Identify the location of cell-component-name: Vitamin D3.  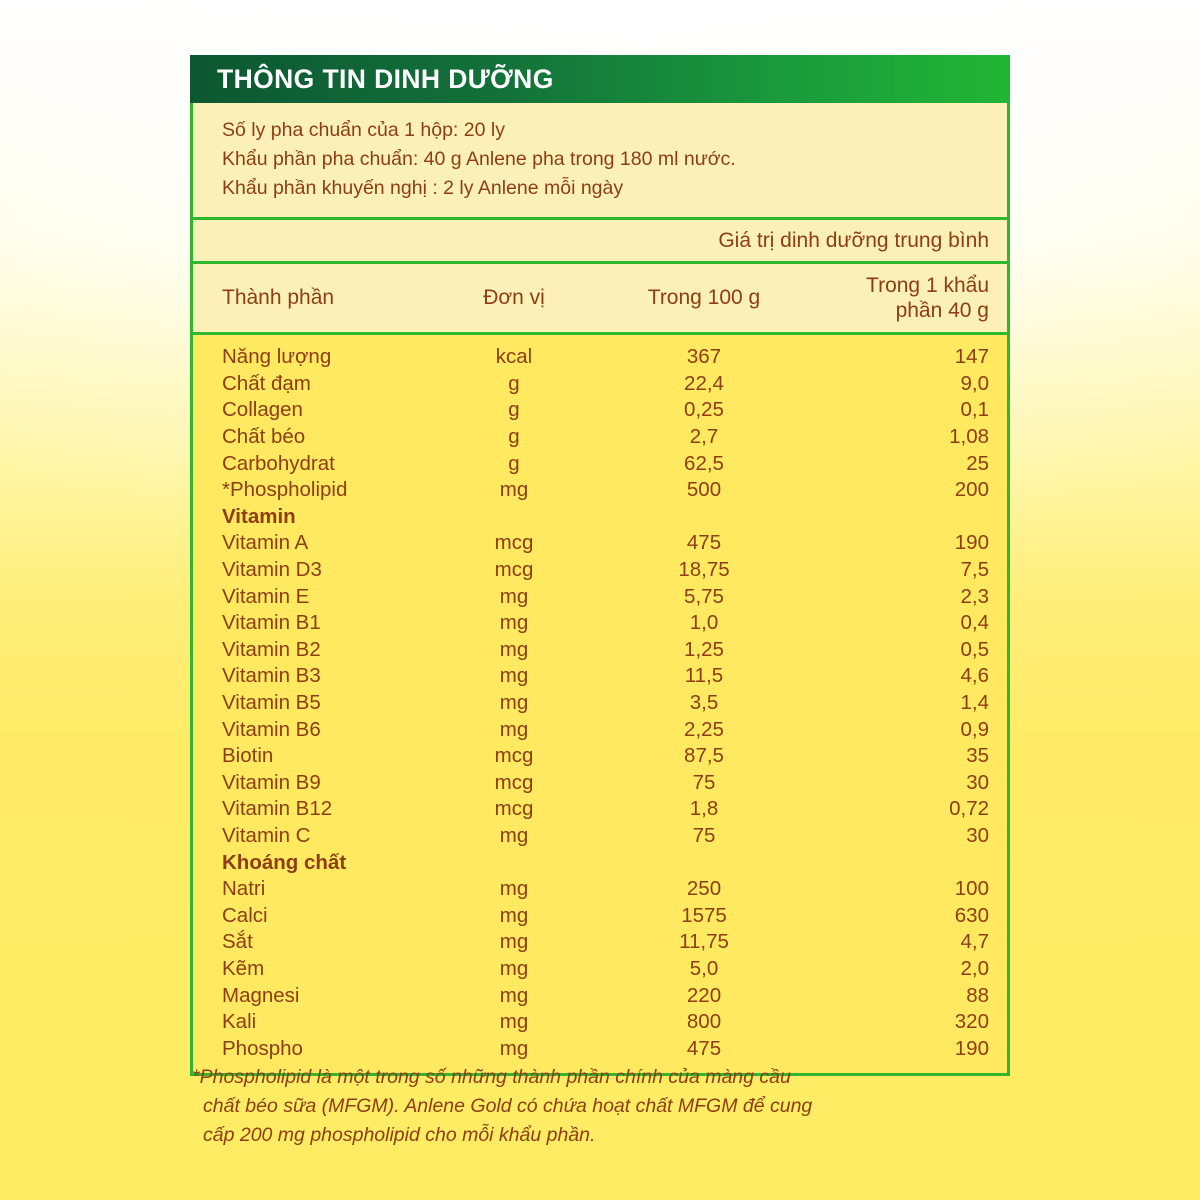
(272, 570).